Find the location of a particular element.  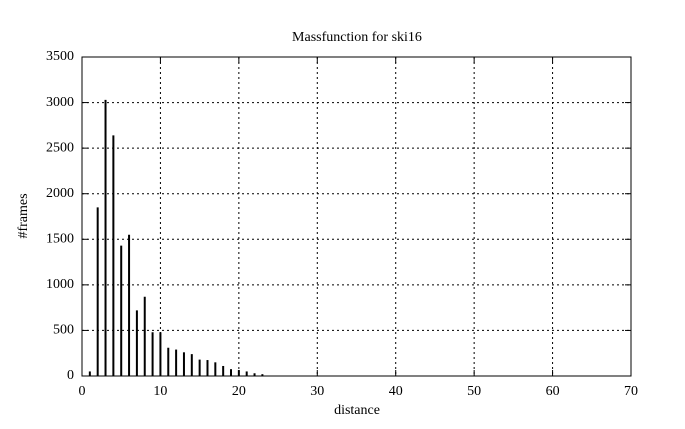

x-tick-label: 60 is located at coordinates (553, 391).